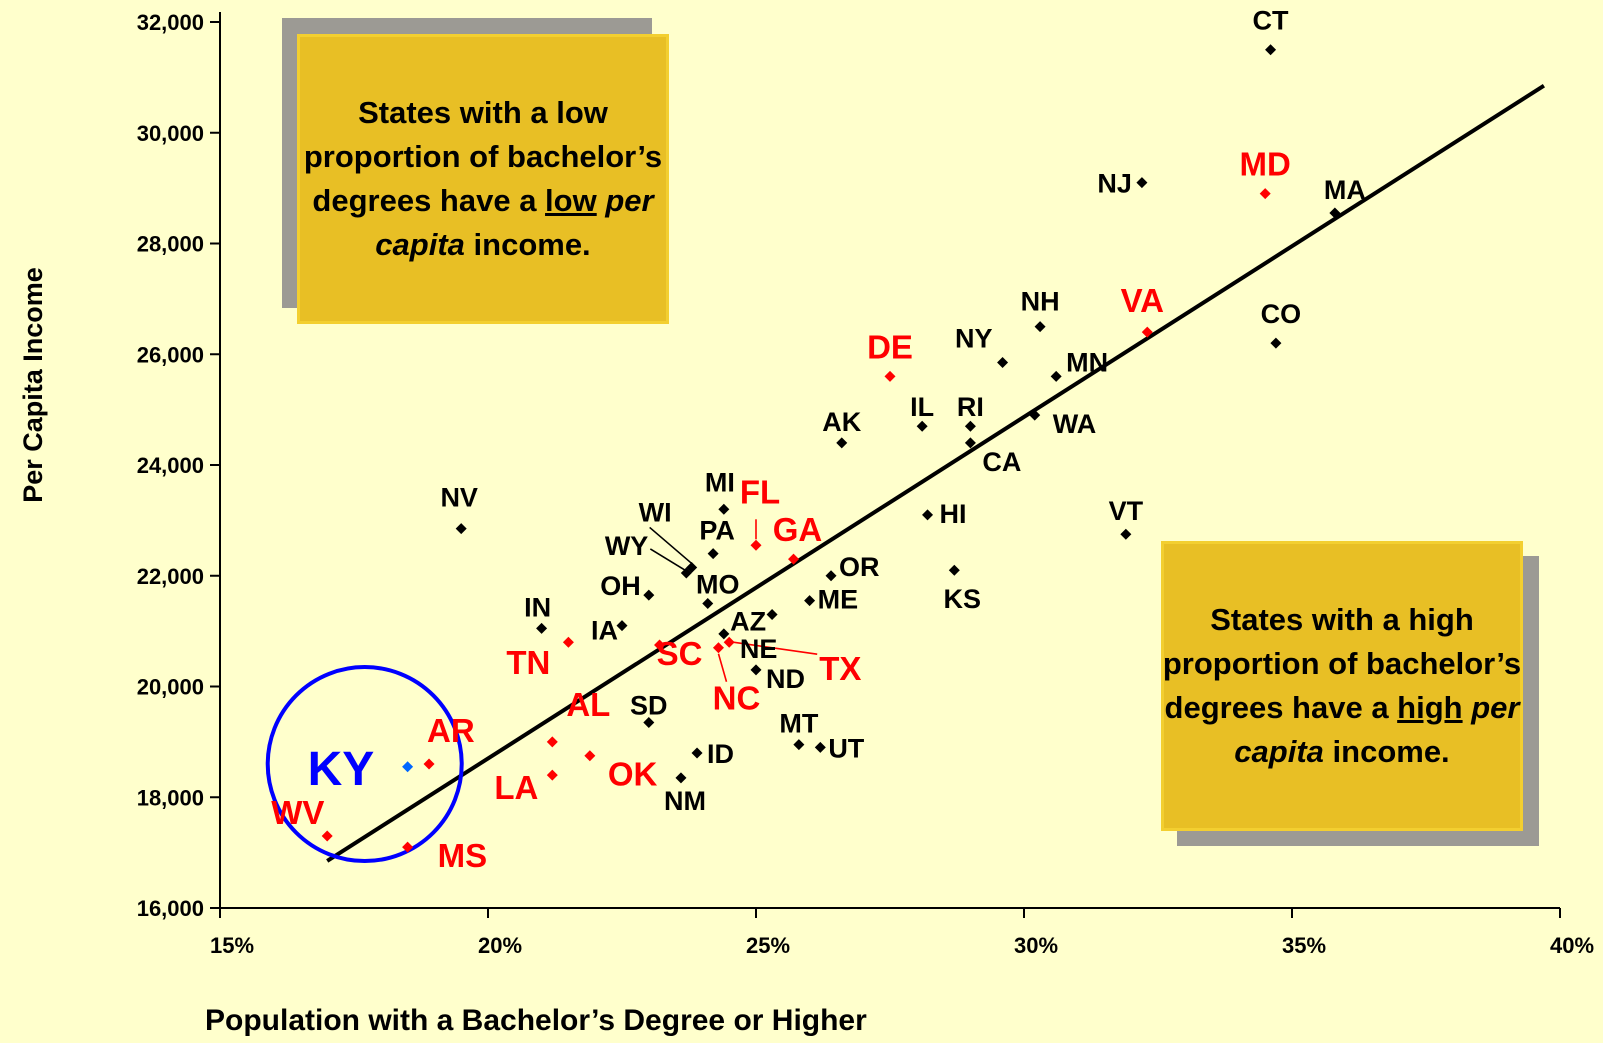 The image size is (1603, 1043). I want to click on point-label: AZ, so click(748, 622).